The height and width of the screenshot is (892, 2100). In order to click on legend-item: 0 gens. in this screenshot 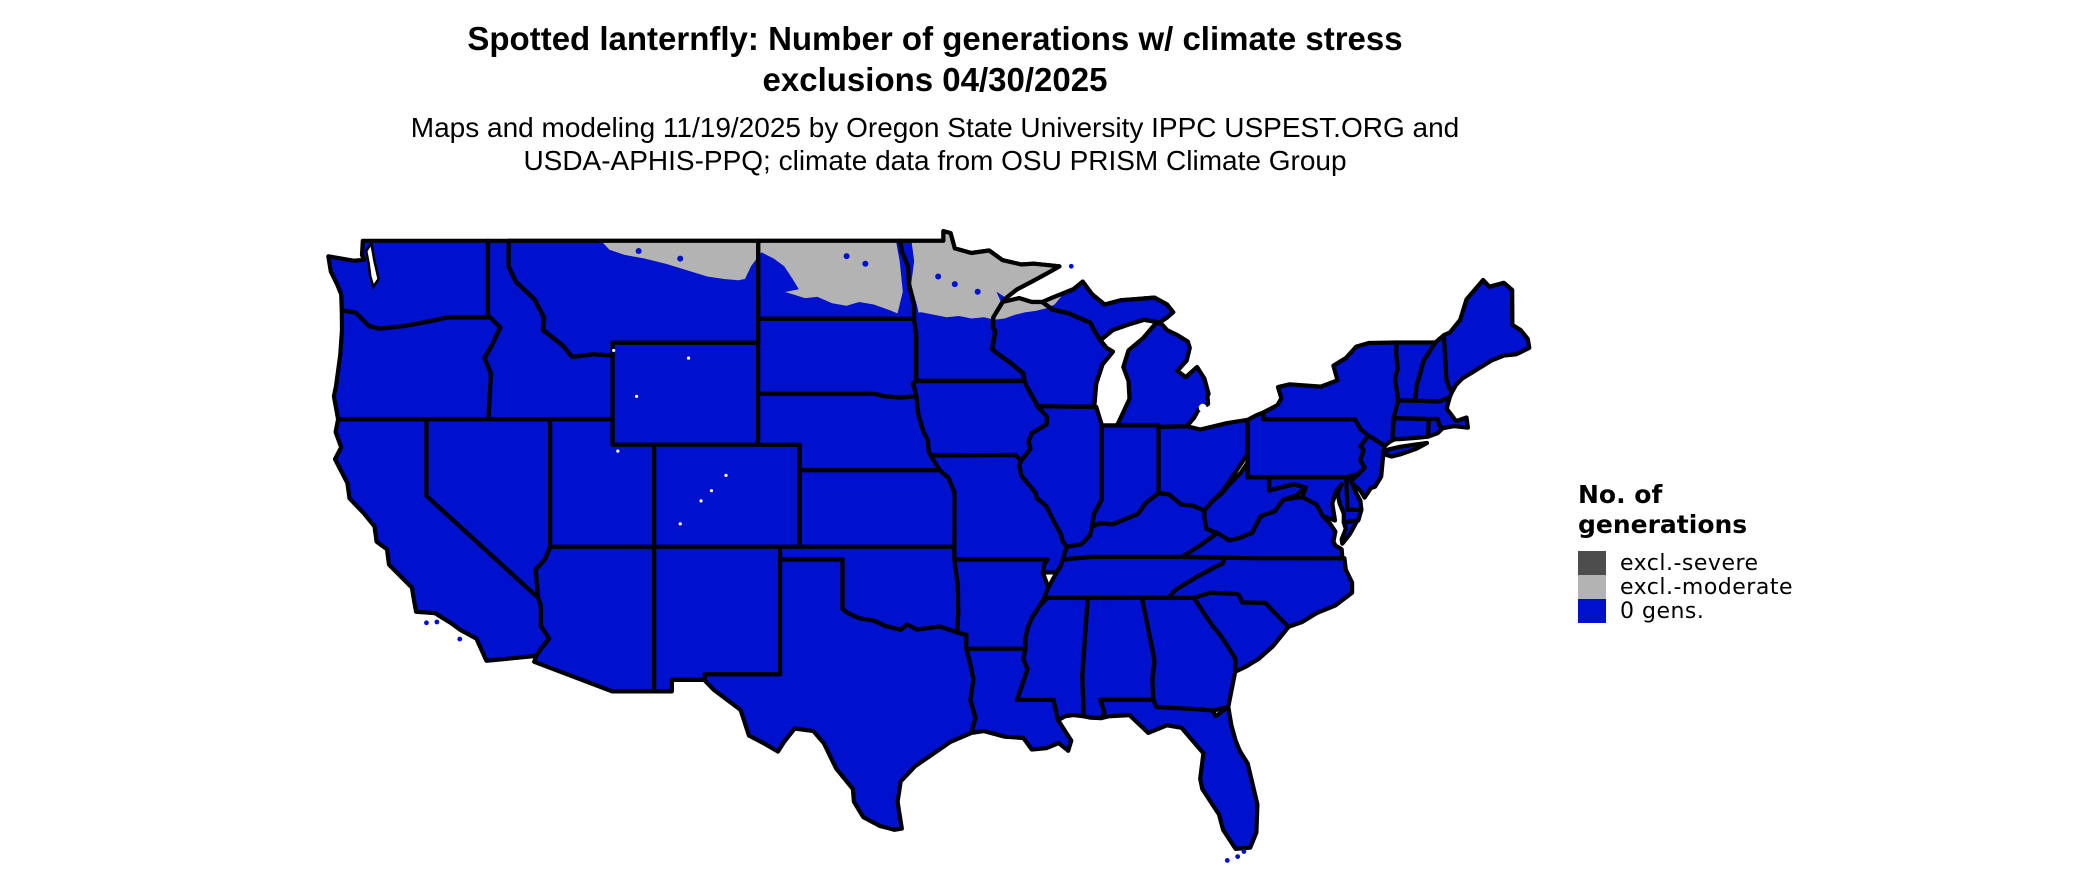, I will do `click(1685, 611)`.